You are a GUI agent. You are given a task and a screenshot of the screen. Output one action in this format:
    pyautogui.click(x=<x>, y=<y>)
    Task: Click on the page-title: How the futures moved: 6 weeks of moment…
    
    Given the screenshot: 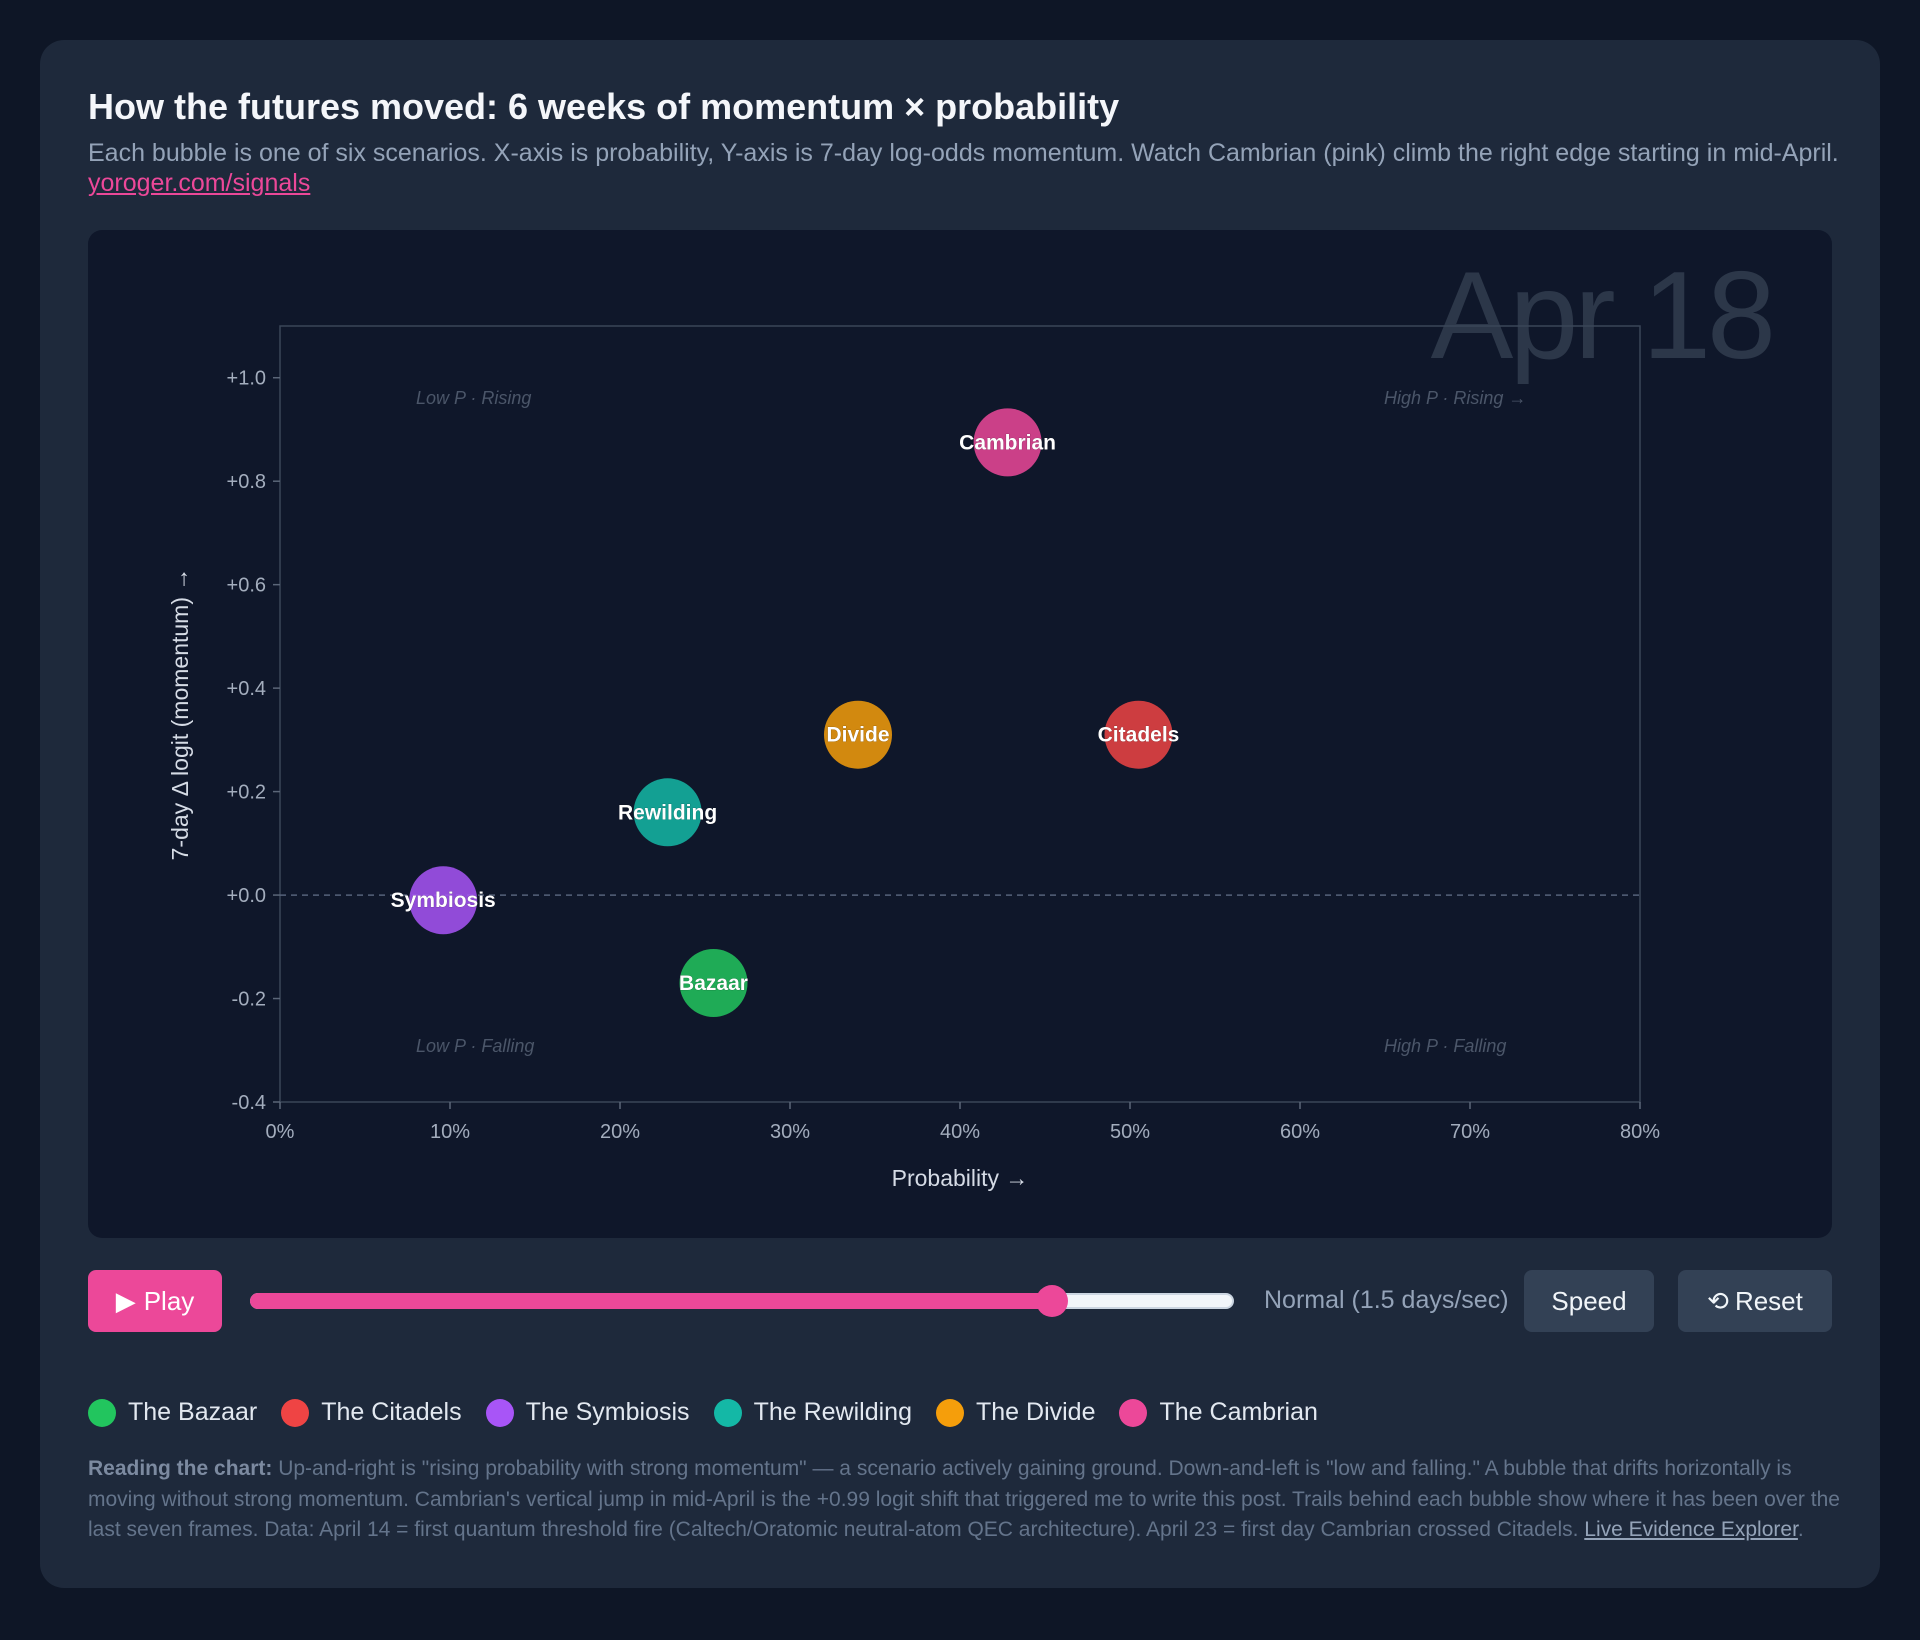 What is the action you would take?
    pyautogui.click(x=604, y=106)
    